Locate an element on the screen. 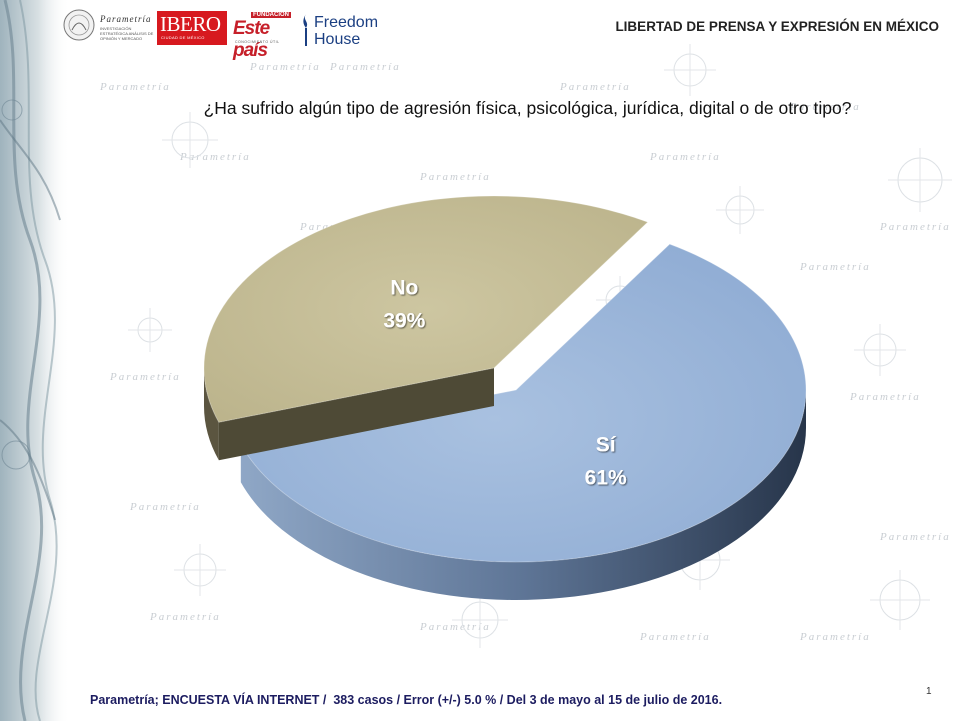 The image size is (961, 721). este-pais-foundation-label: FUNDACIÓN is located at coordinates (271, 15).